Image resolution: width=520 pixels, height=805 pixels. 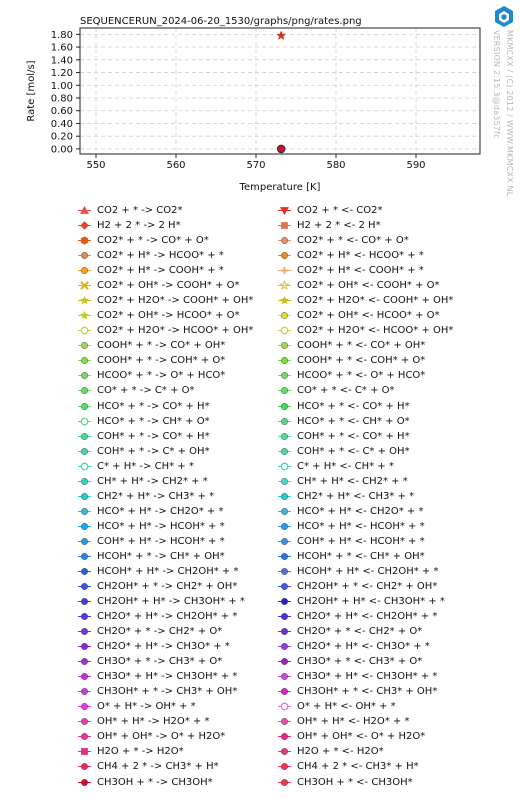 What do you see at coordinates (62, 48) in the screenshot?
I see `y-tick-label: 1.60` at bounding box center [62, 48].